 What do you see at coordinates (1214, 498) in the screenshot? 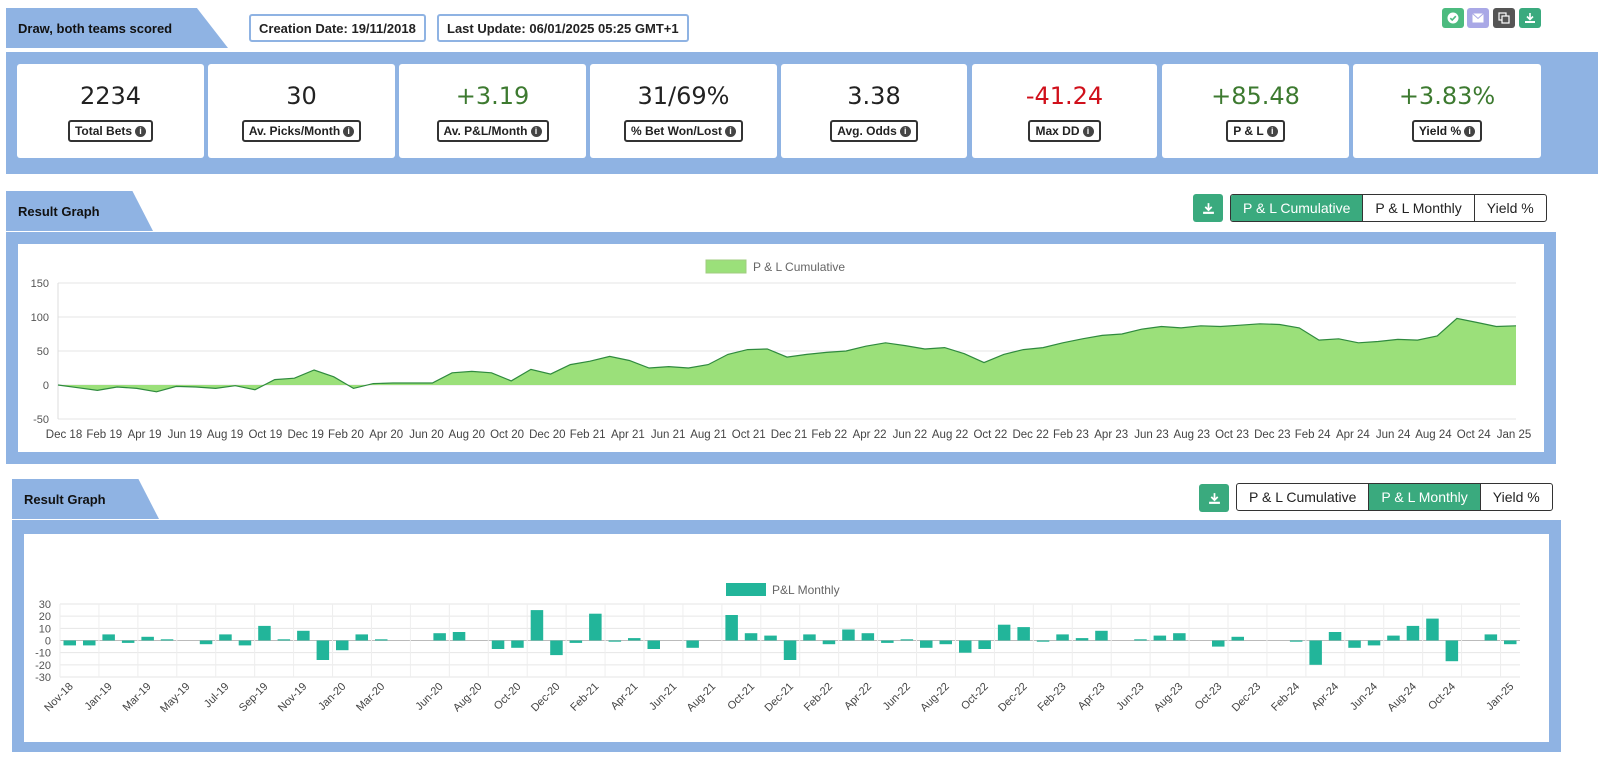
I see `graph2-download-button` at bounding box center [1214, 498].